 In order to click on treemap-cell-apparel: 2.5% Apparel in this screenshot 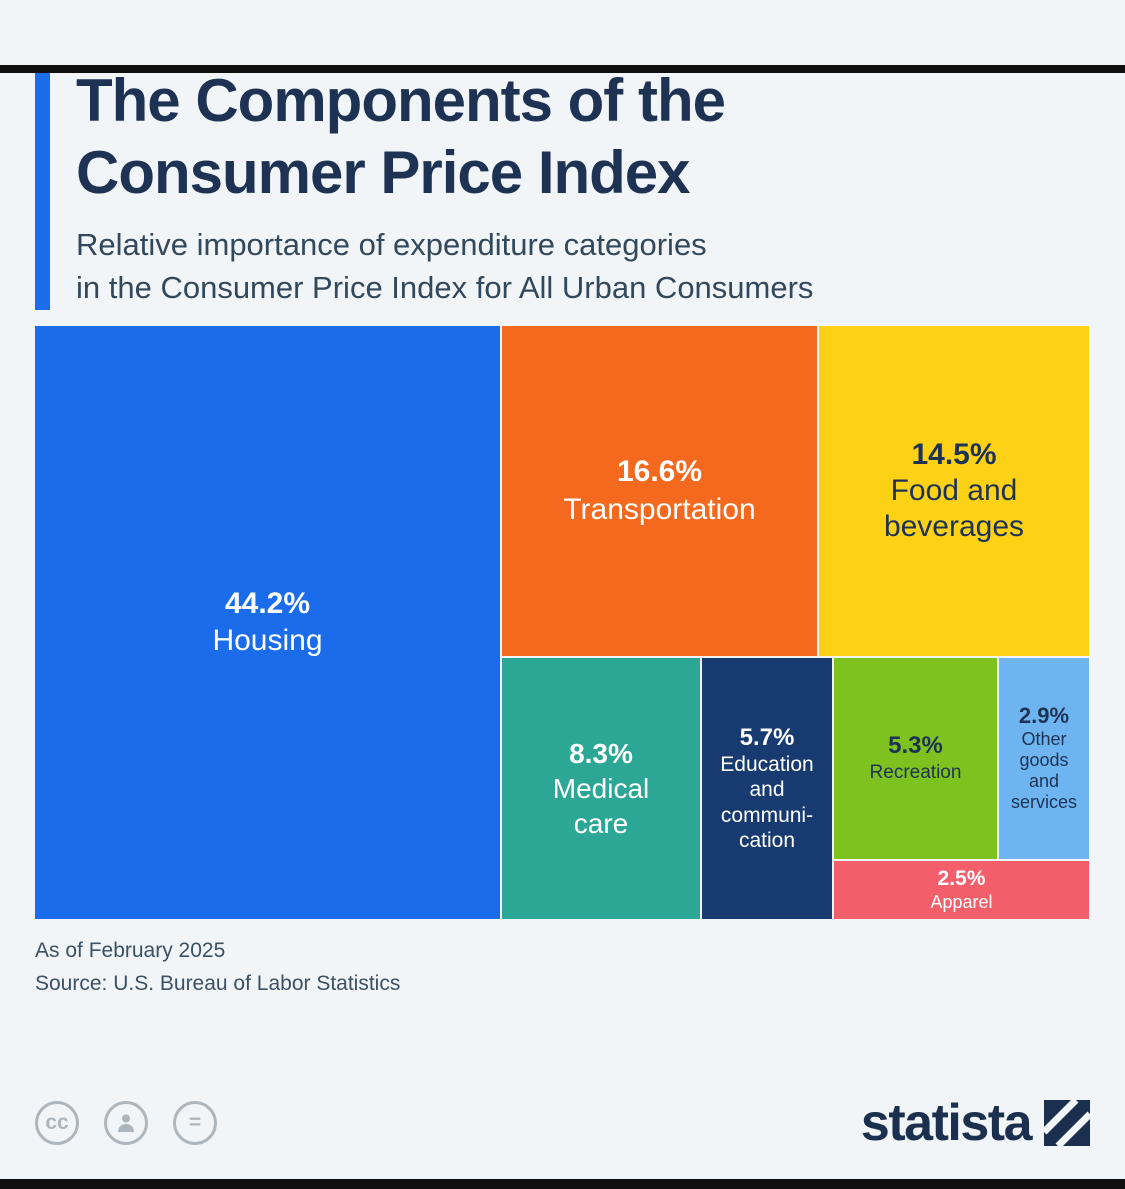, I will do `click(961, 889)`.